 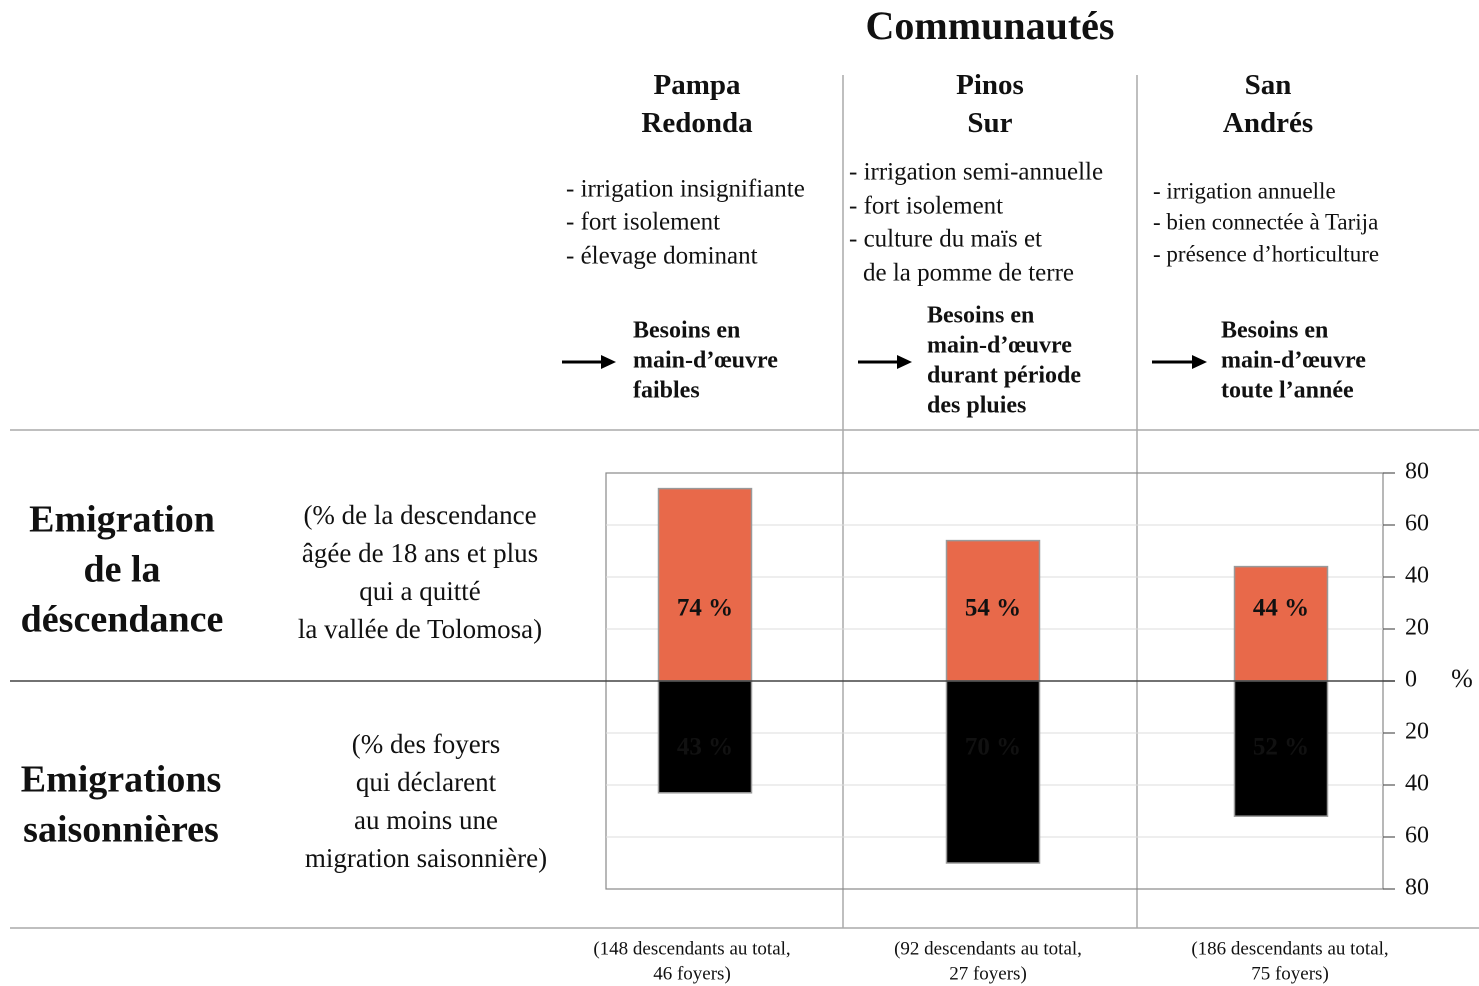 What do you see at coordinates (976, 406) in the screenshot?
I see `labor-need: des pluies` at bounding box center [976, 406].